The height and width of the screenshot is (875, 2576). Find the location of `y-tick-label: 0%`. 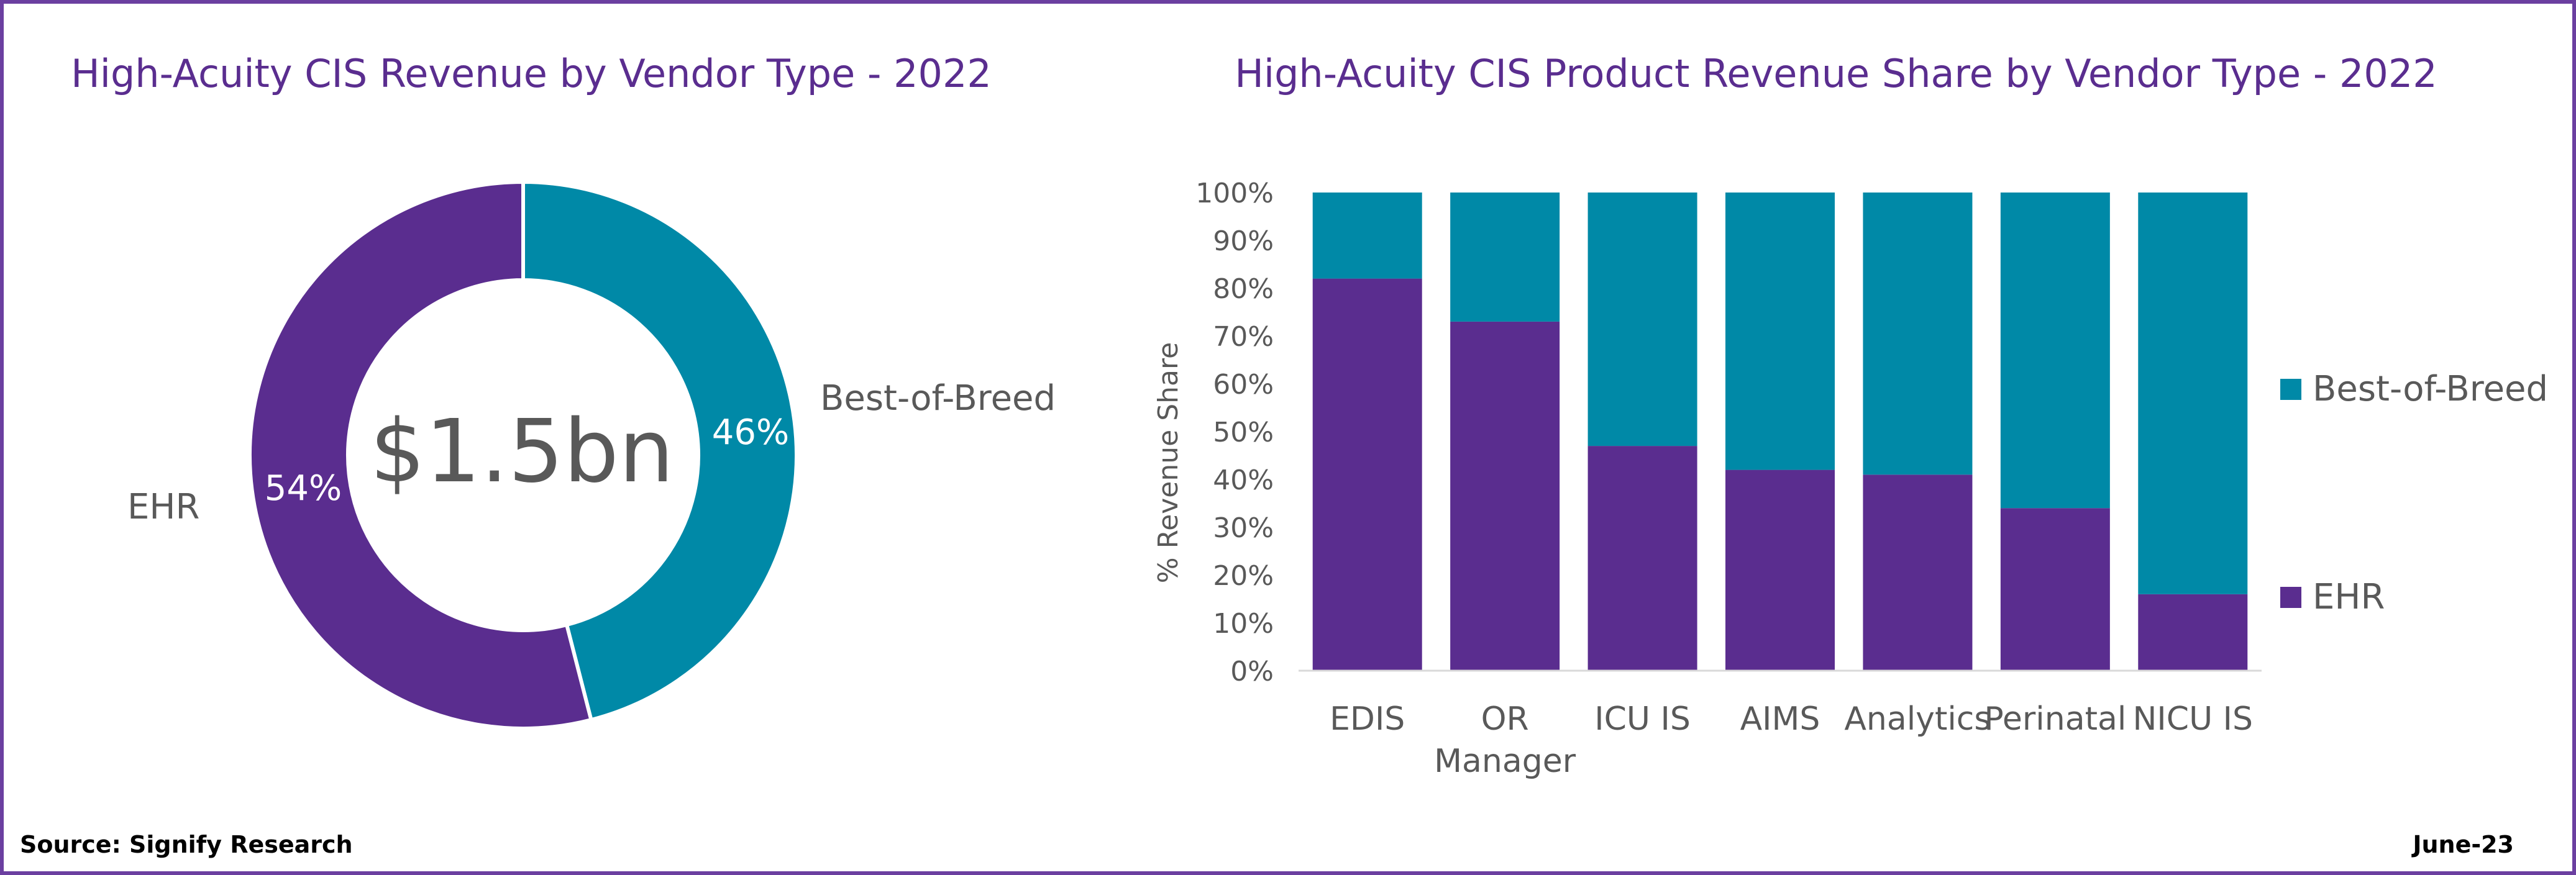

y-tick-label: 0% is located at coordinates (1252, 671).